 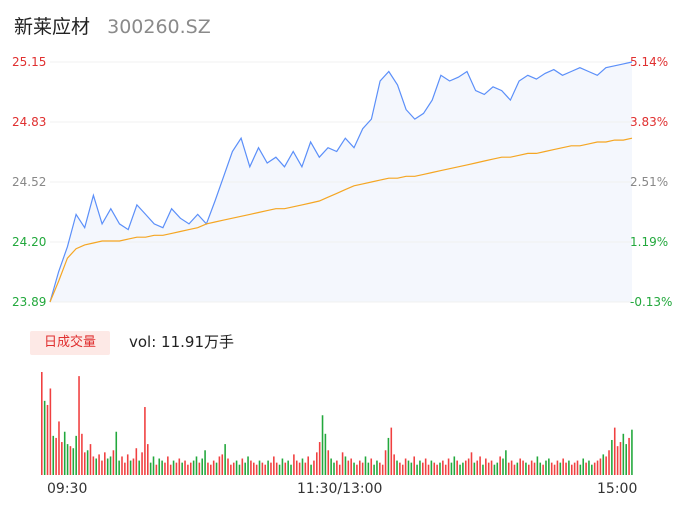 I want to click on volume-value: 11.91万手, so click(x=197, y=342).